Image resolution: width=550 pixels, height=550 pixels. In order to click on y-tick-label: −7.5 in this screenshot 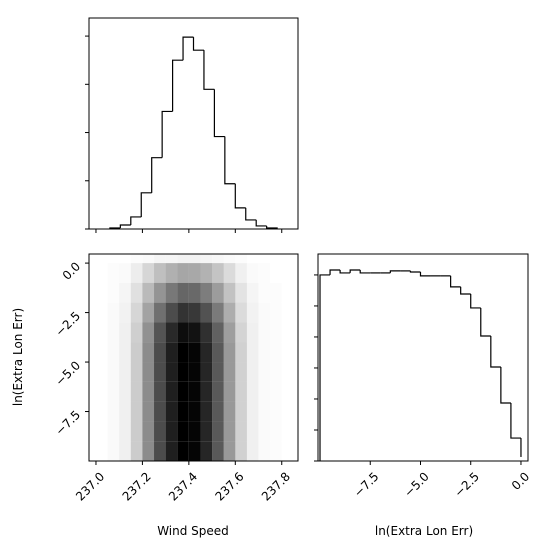, I will do `click(68, 423)`.